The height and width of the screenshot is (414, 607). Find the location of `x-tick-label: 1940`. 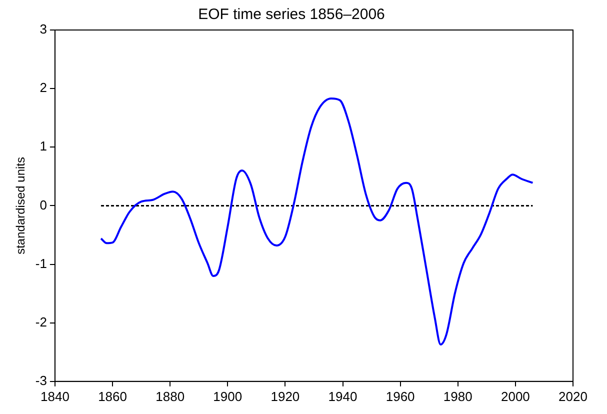

x-tick-label: 1940 is located at coordinates (343, 396).